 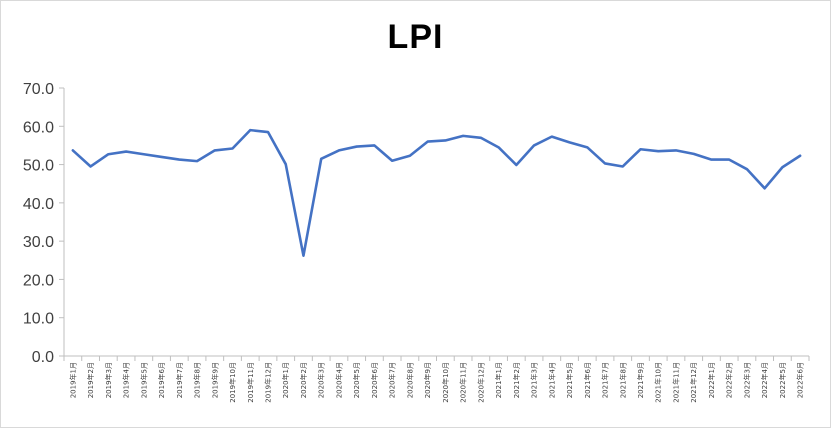 I want to click on x-tick-label: 2019年11月, so click(x=250, y=382).